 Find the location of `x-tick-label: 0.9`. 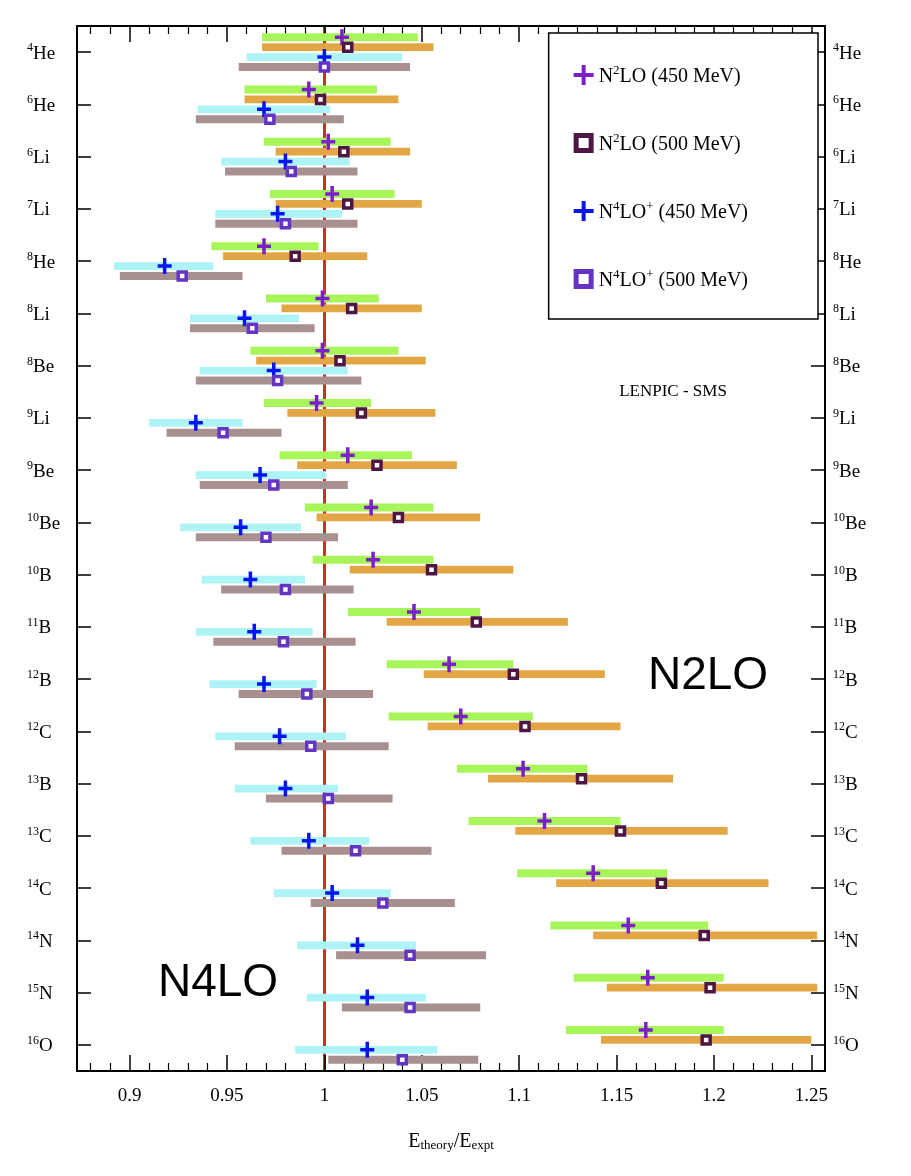

x-tick-label: 0.9 is located at coordinates (129, 1094).